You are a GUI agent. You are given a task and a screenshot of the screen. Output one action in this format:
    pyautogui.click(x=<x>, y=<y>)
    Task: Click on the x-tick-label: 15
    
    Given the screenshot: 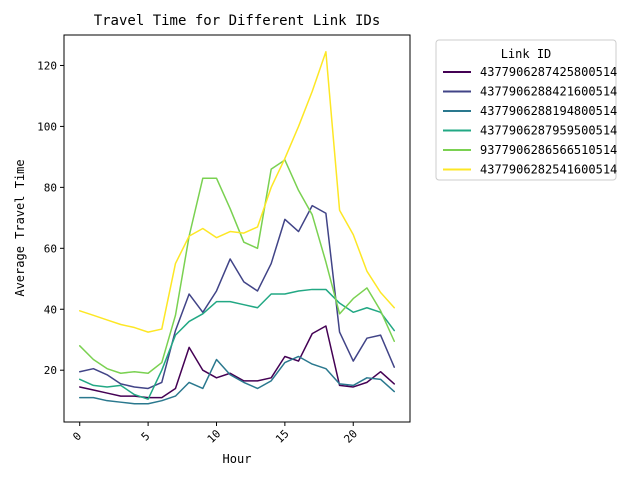 What is the action you would take?
    pyautogui.click(x=282, y=436)
    